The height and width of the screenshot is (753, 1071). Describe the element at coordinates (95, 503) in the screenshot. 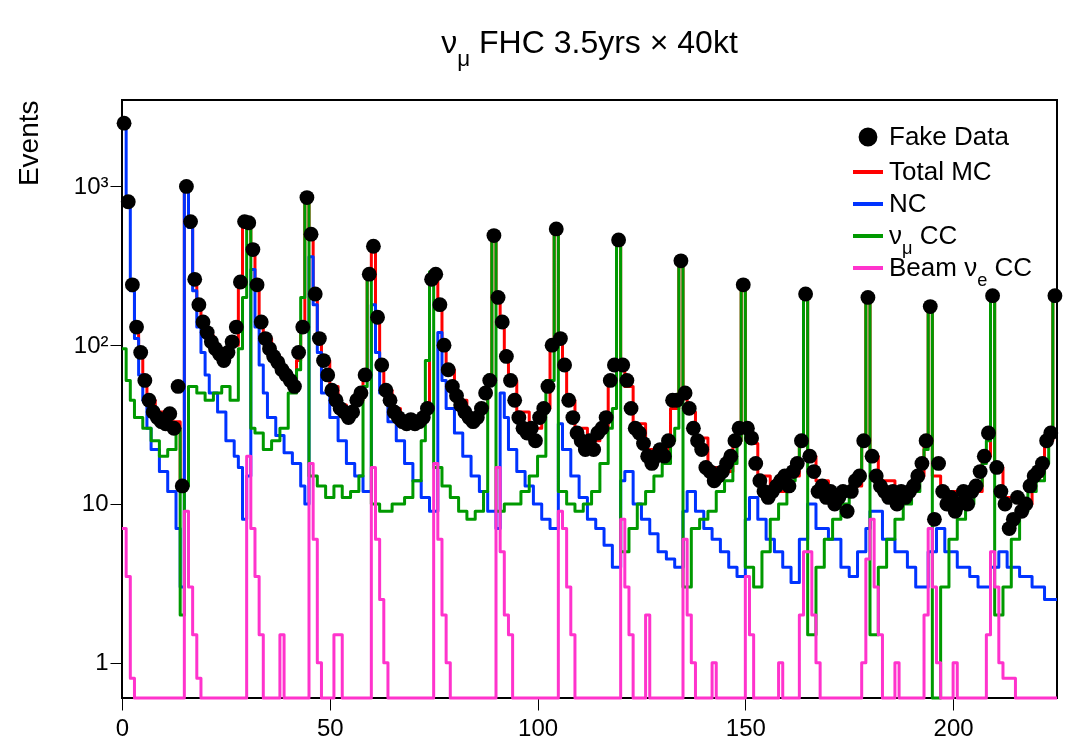

I see `y-tick-label: 10` at that location.